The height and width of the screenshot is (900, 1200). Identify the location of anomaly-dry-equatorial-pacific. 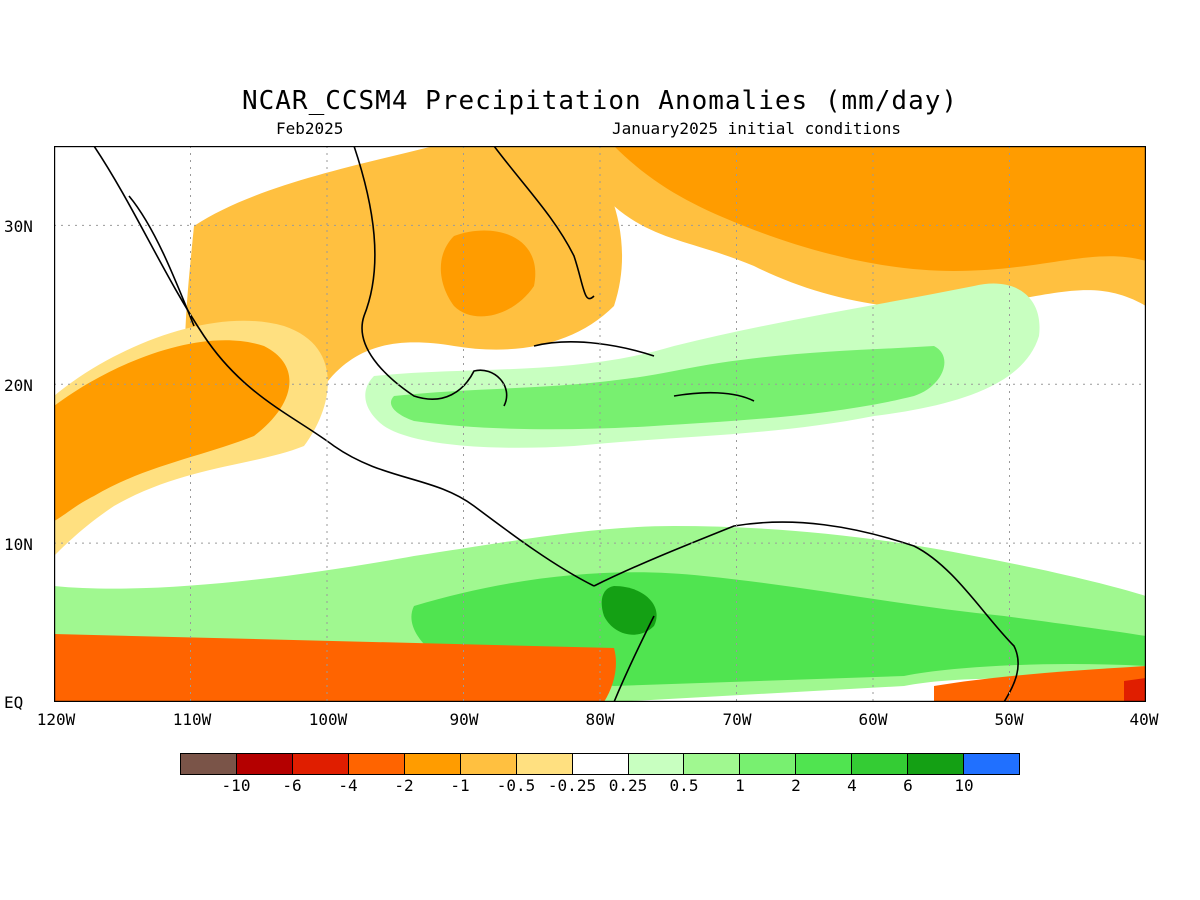
(335, 668).